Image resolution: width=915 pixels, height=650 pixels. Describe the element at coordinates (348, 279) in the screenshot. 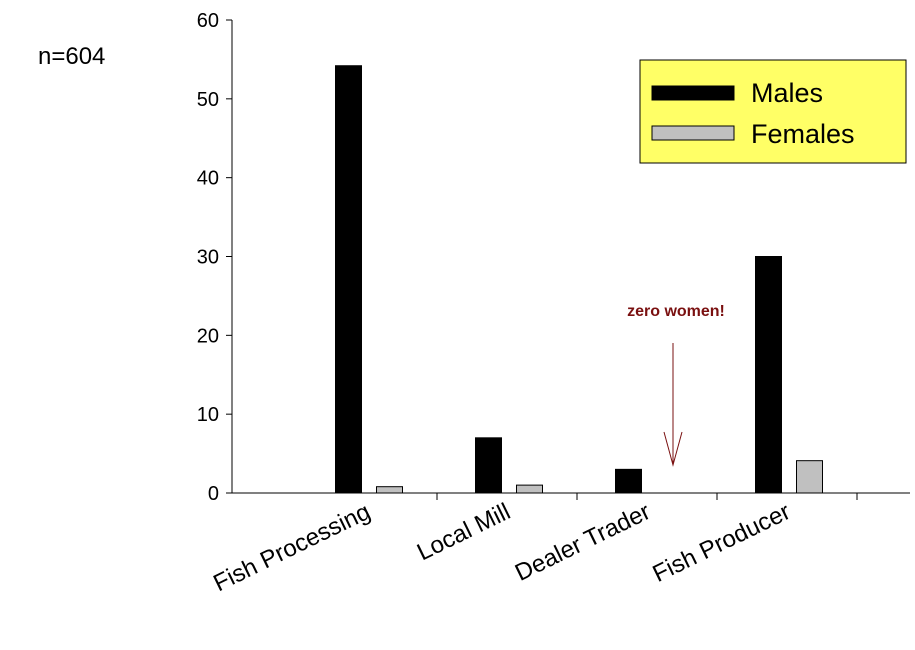

I see `bar-males-fish-processing` at that location.